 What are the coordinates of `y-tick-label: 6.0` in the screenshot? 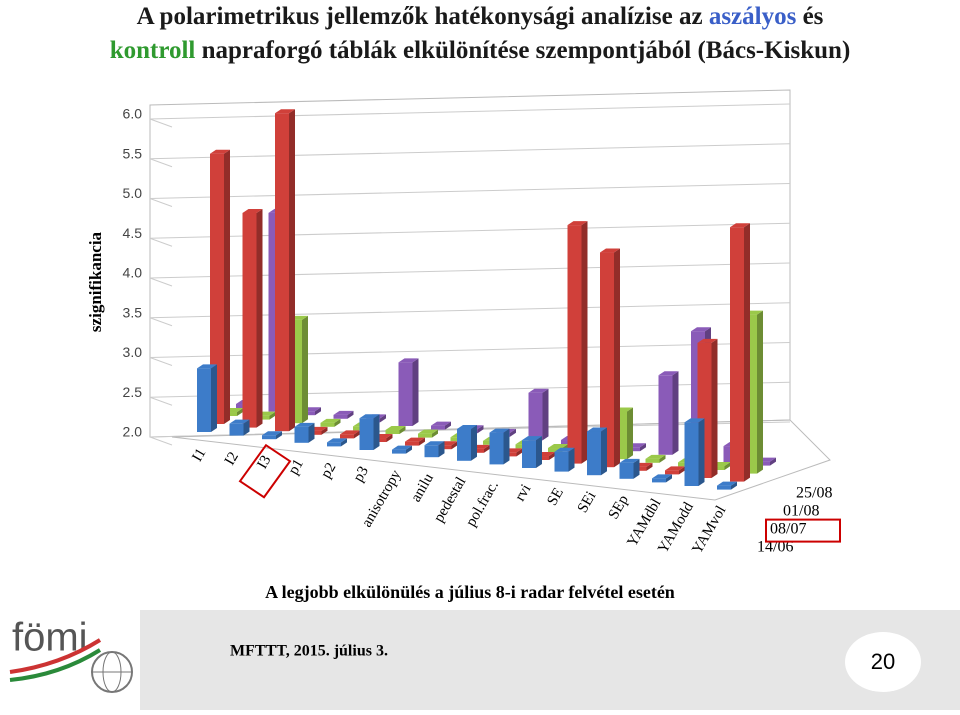 It's located at (133, 114).